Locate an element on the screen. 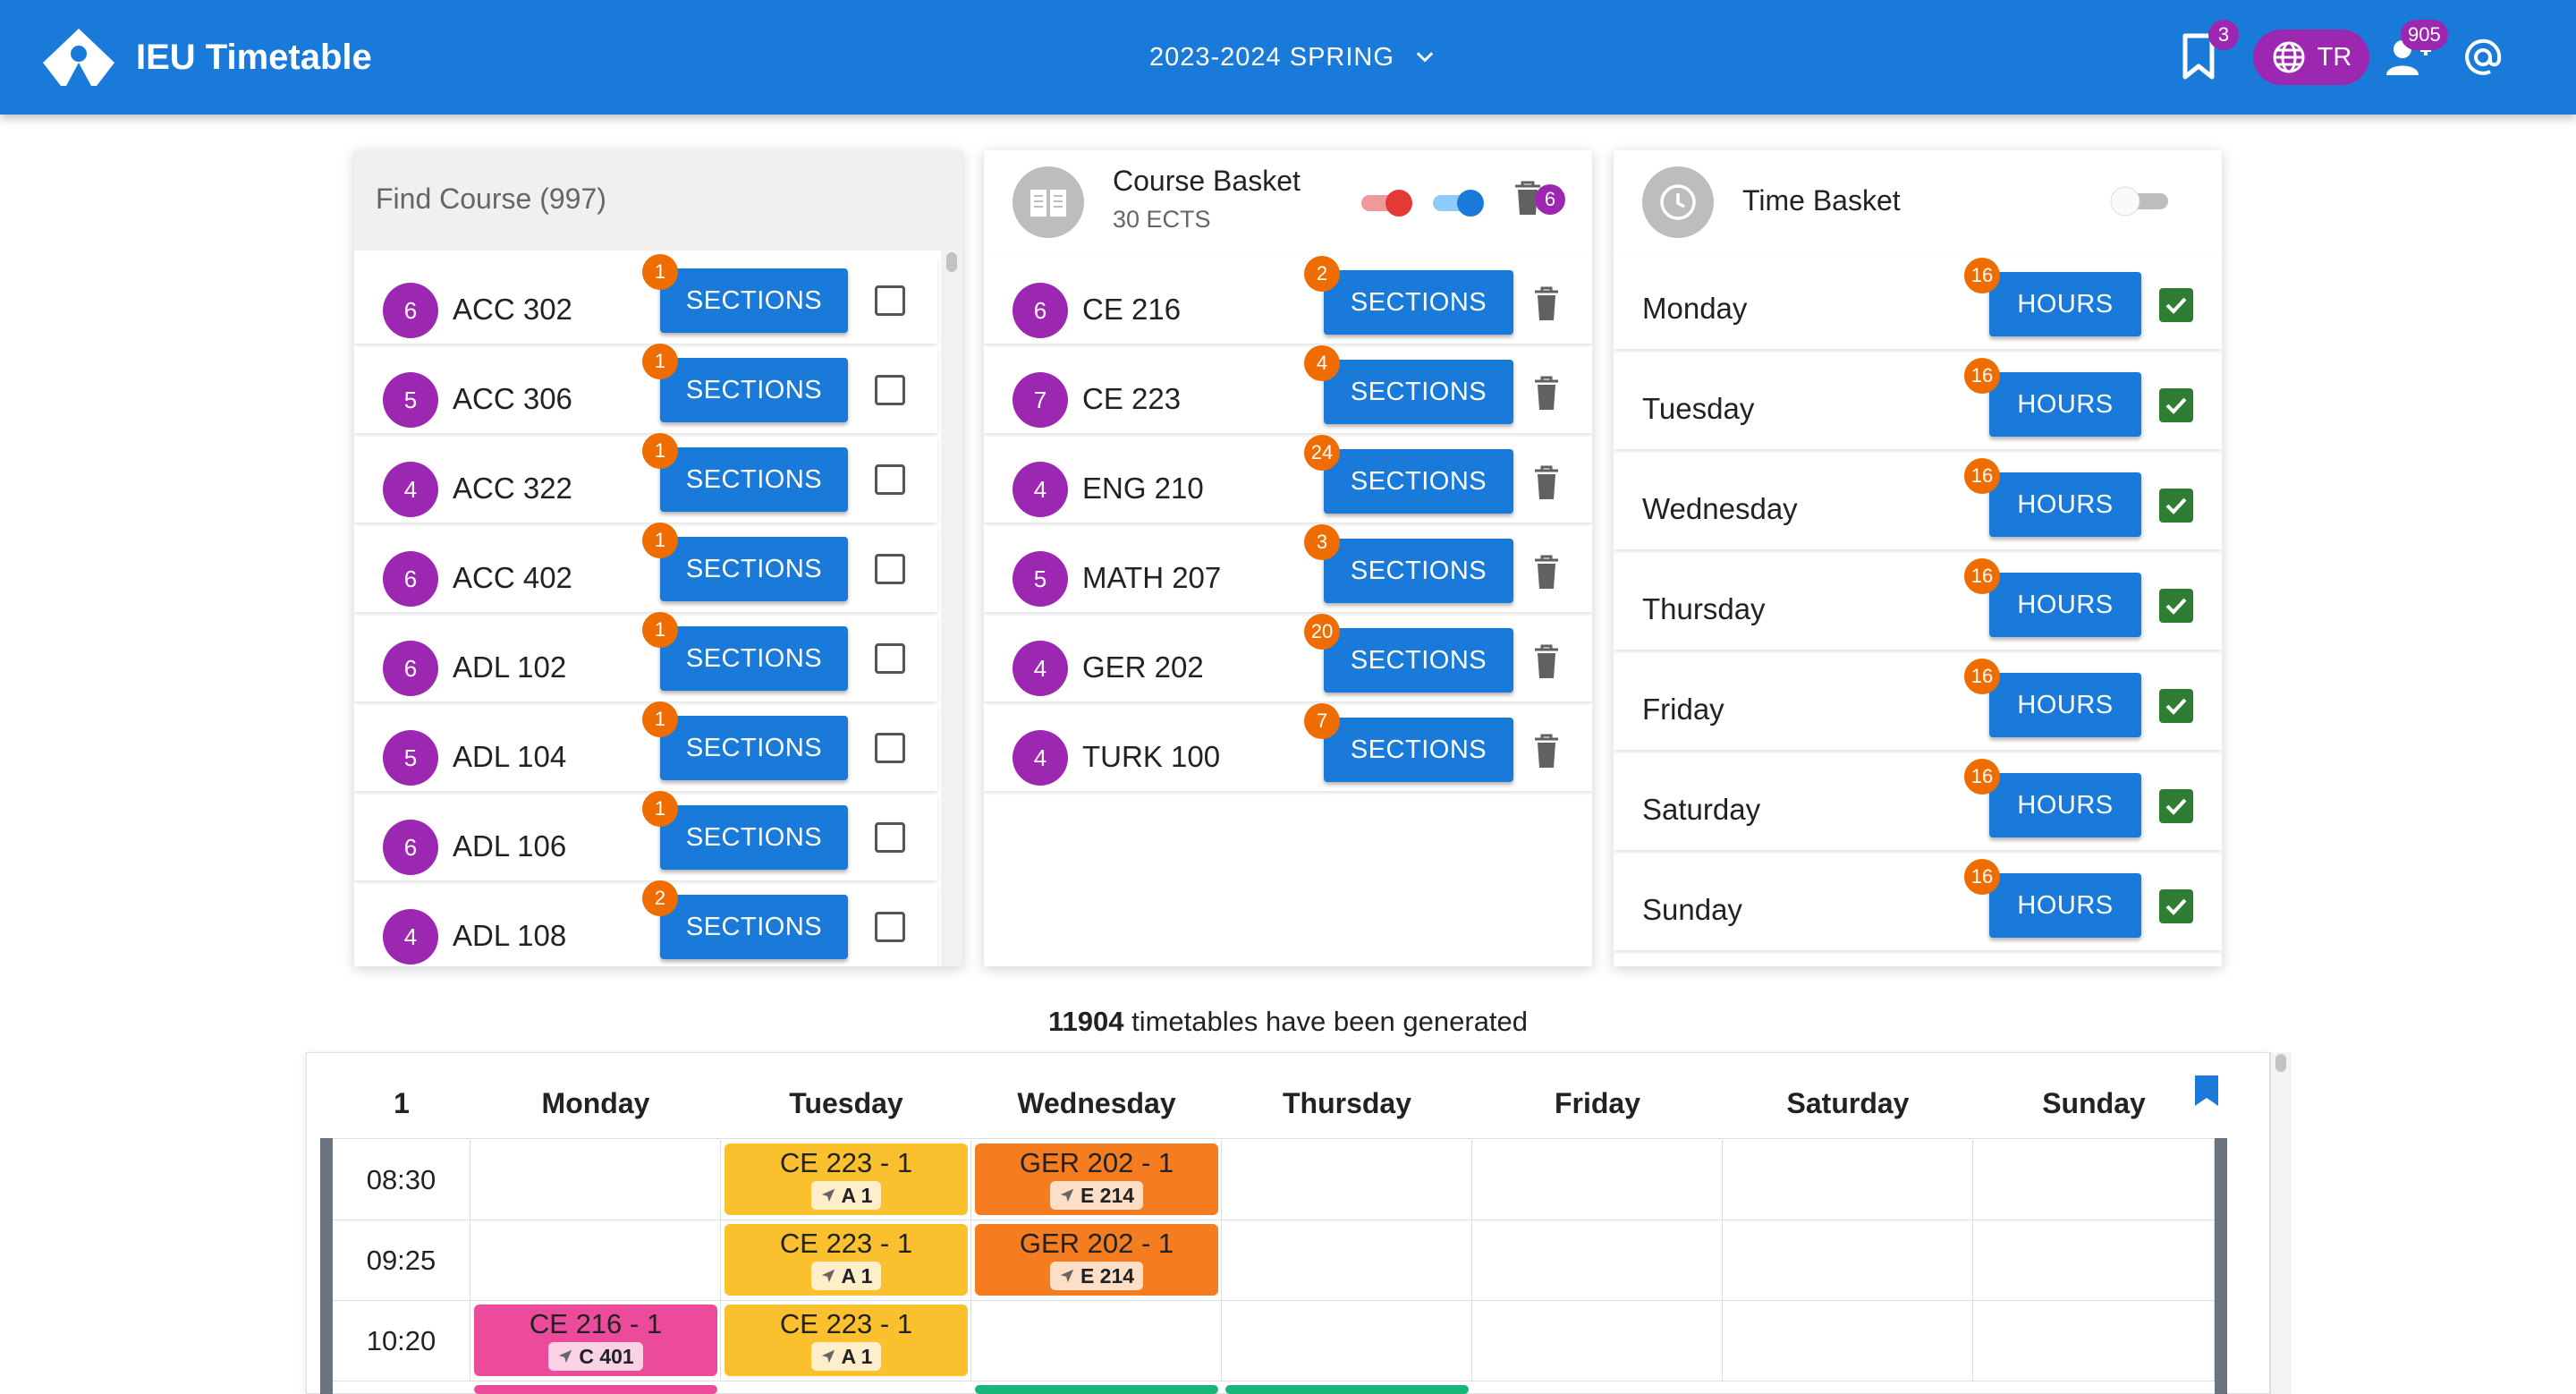 This screenshot has width=2576, height=1394. clear-basket-trash-icon is located at coordinates (1527, 199).